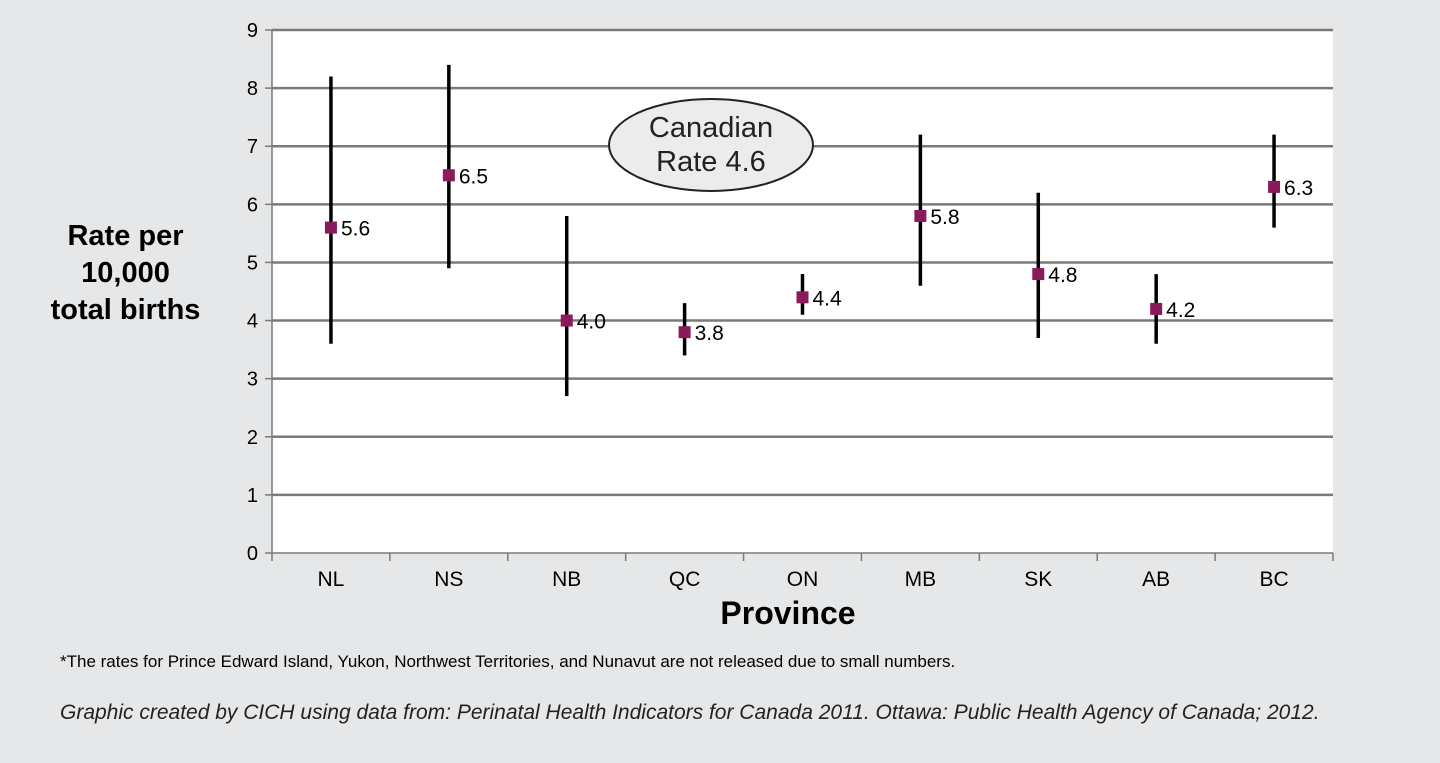 This screenshot has width=1440, height=763. Describe the element at coordinates (473, 176) in the screenshot. I see `data-label: 6.5` at that location.